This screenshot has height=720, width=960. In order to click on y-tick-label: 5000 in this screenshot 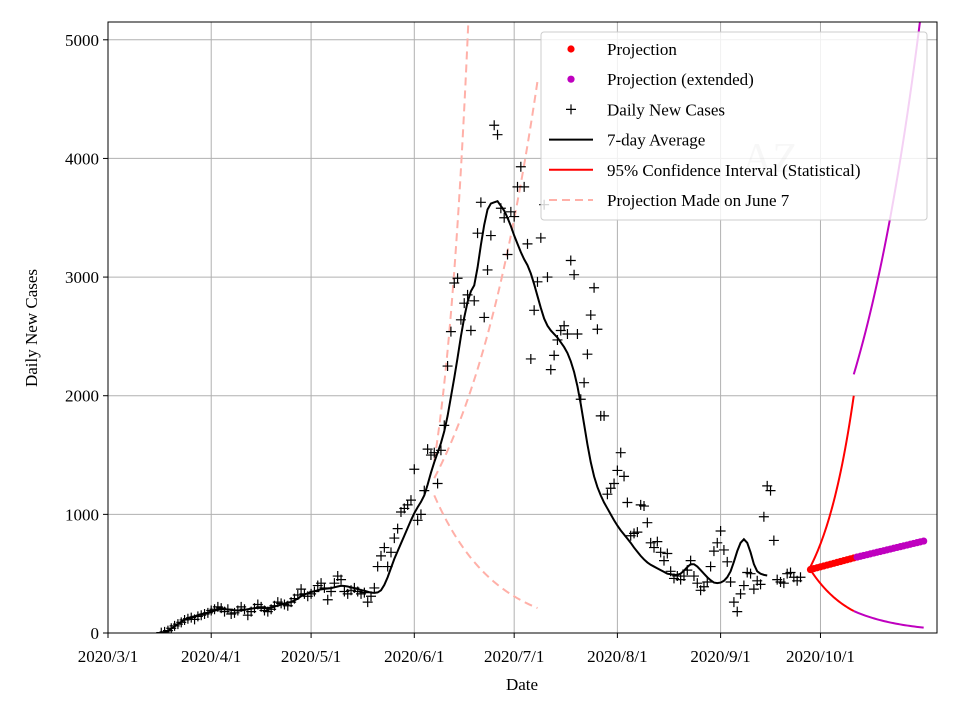, I will do `click(82, 40)`.